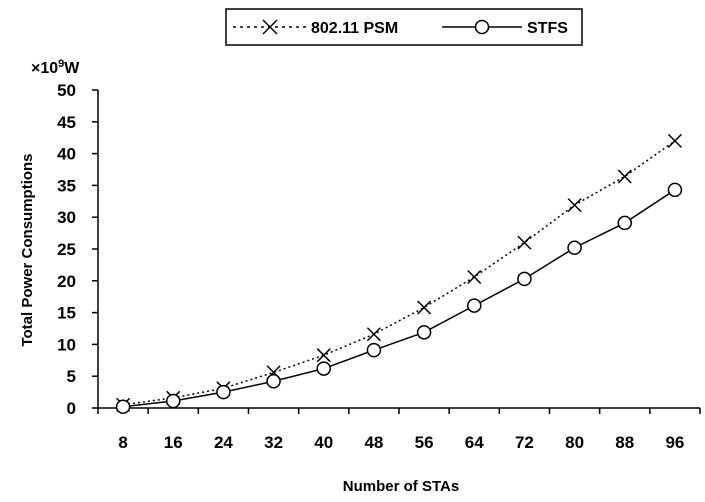 The image size is (705, 502). Describe the element at coordinates (72, 68) in the screenshot. I see `y-unit-suffix: W` at that location.